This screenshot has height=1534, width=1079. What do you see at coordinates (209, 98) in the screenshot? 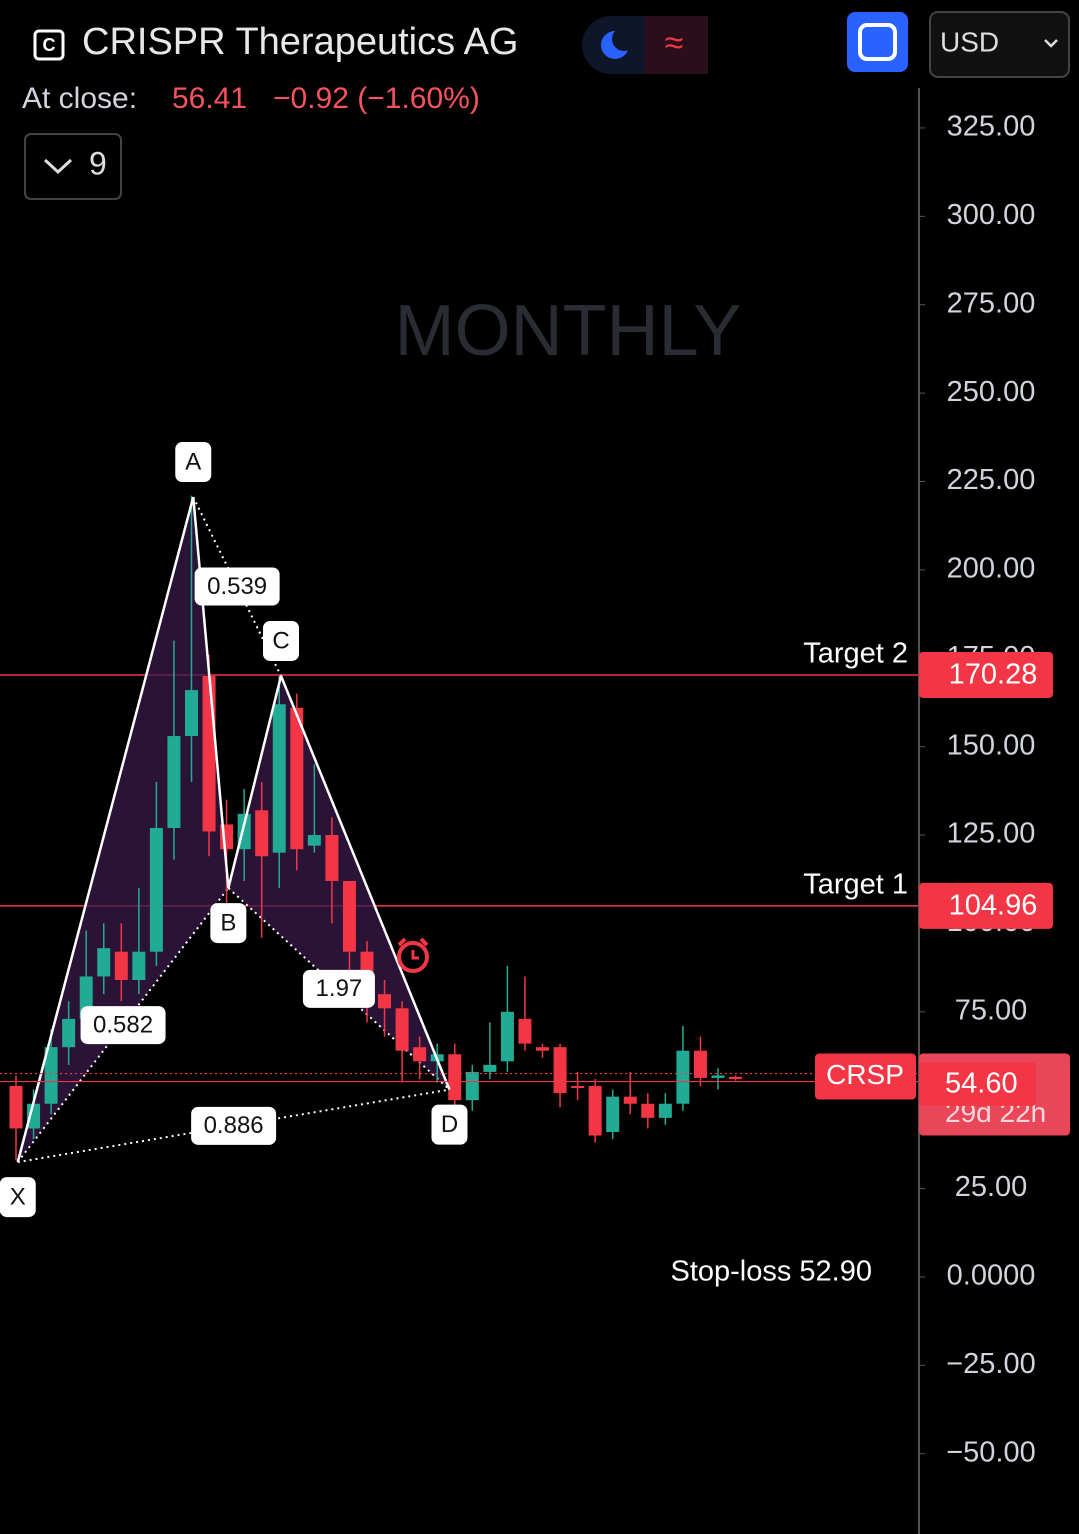
I see `close-price: 56.41` at bounding box center [209, 98].